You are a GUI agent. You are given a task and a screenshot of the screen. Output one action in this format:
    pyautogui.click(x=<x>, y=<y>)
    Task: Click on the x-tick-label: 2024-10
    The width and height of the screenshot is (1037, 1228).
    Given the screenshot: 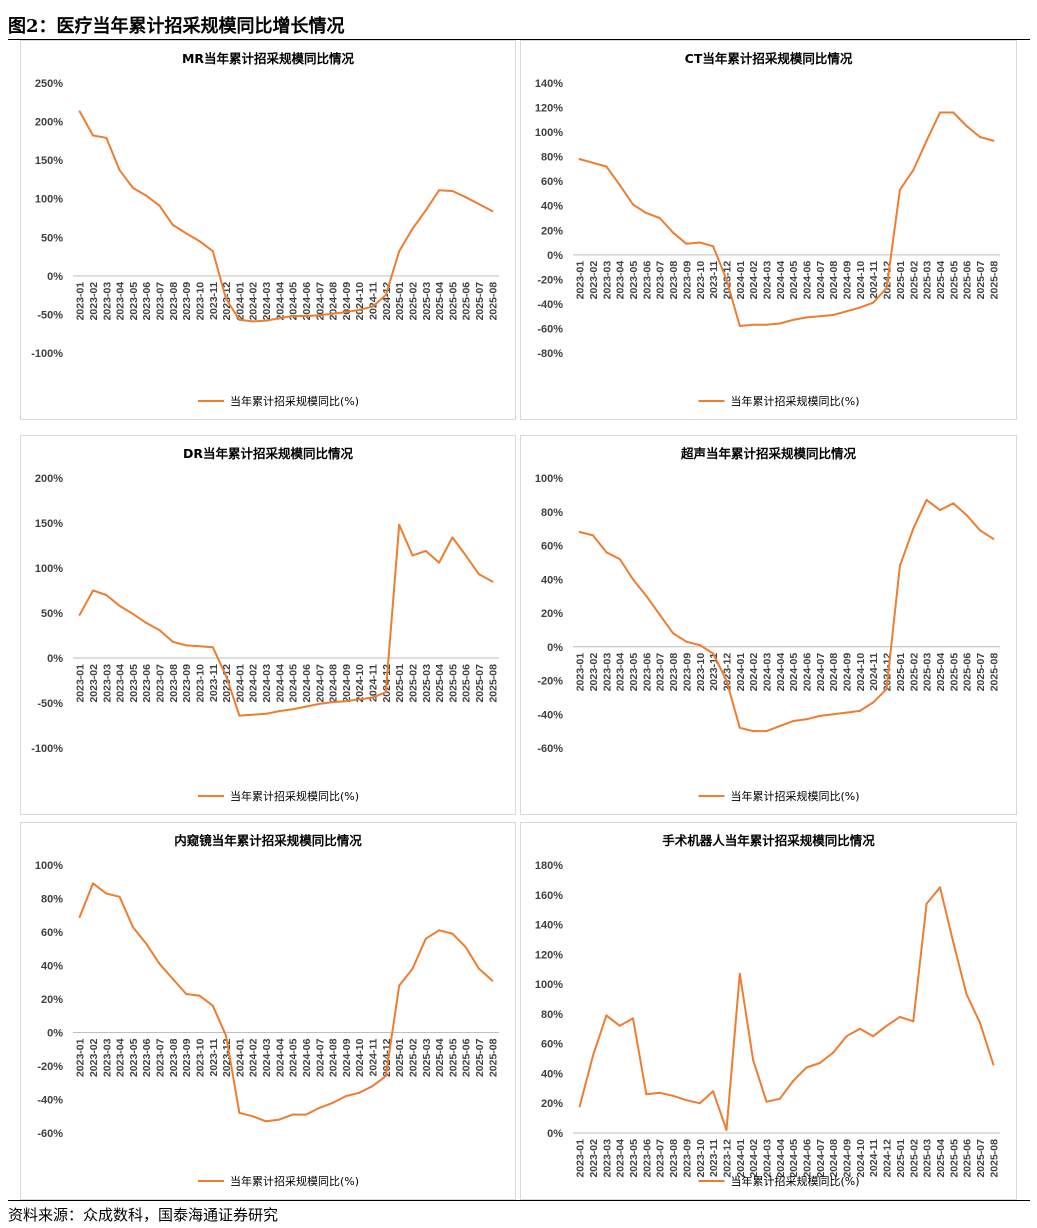 What is the action you would take?
    pyautogui.click(x=861, y=280)
    